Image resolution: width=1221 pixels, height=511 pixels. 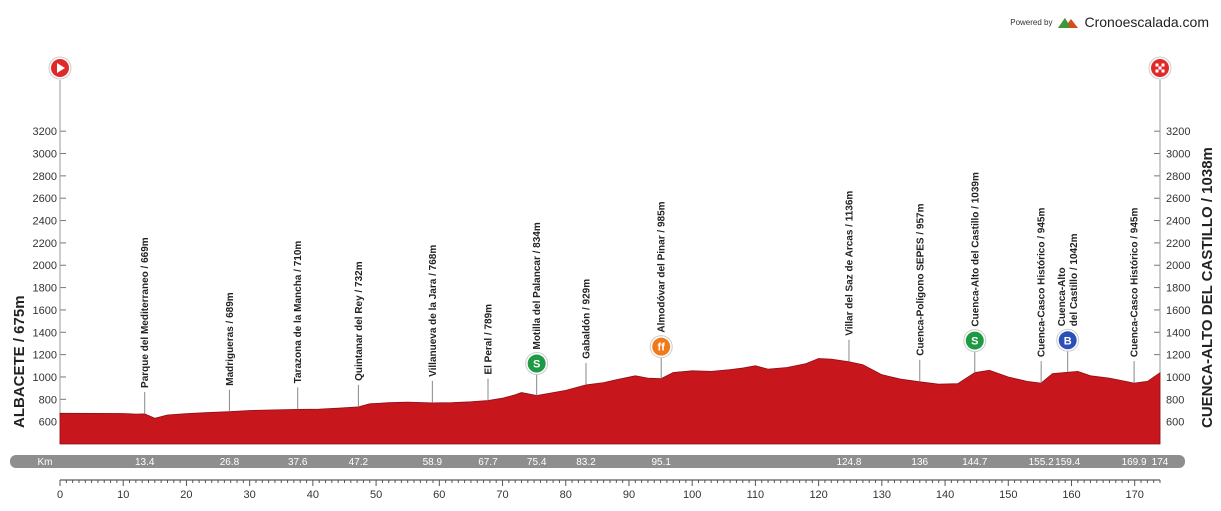 I want to click on feed-badge-icon: ff, so click(x=661, y=347).